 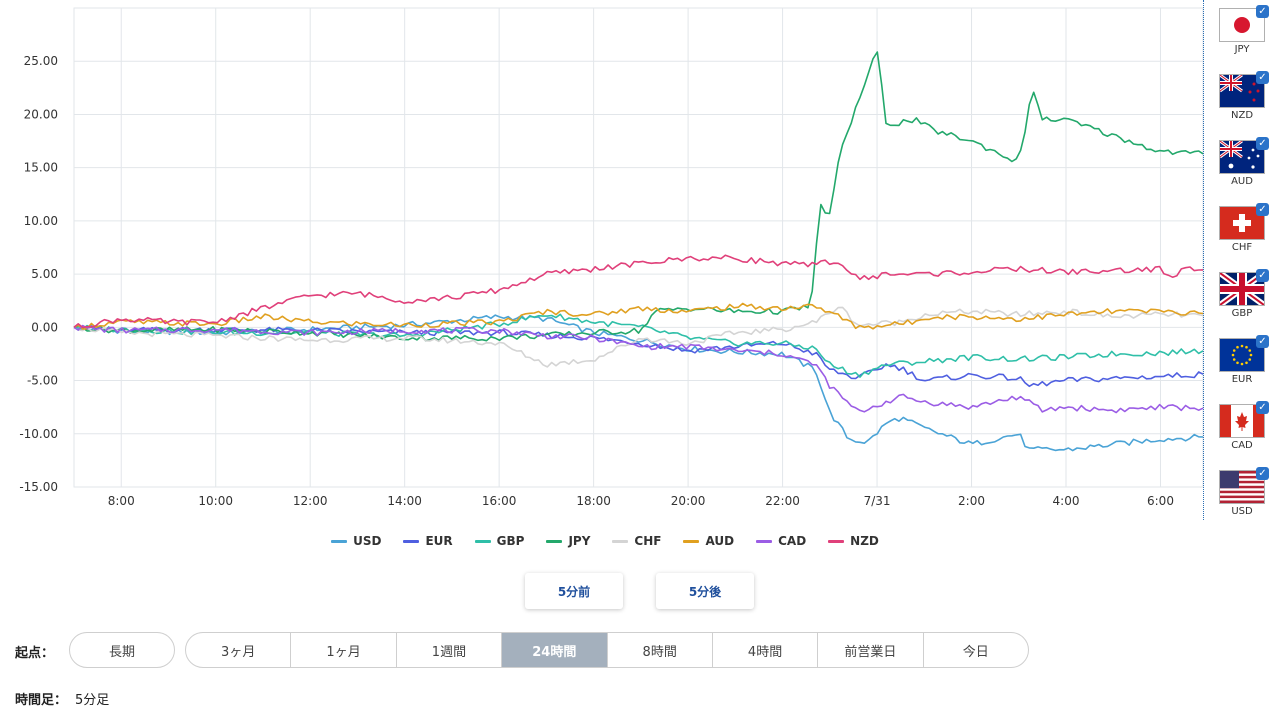 I want to click on legend-item-nzd: NZD, so click(x=853, y=541).